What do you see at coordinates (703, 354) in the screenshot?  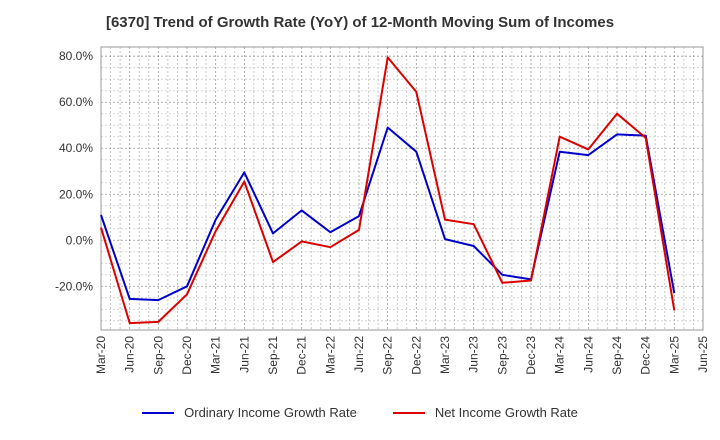 I see `x-tick-label: Jun-25` at bounding box center [703, 354].